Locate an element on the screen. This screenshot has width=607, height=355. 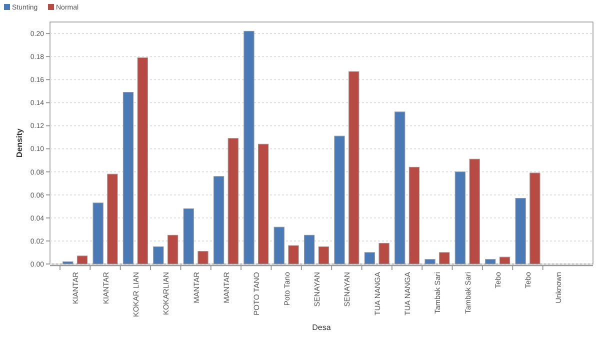
x-axis-title: Desa is located at coordinates (322, 327).